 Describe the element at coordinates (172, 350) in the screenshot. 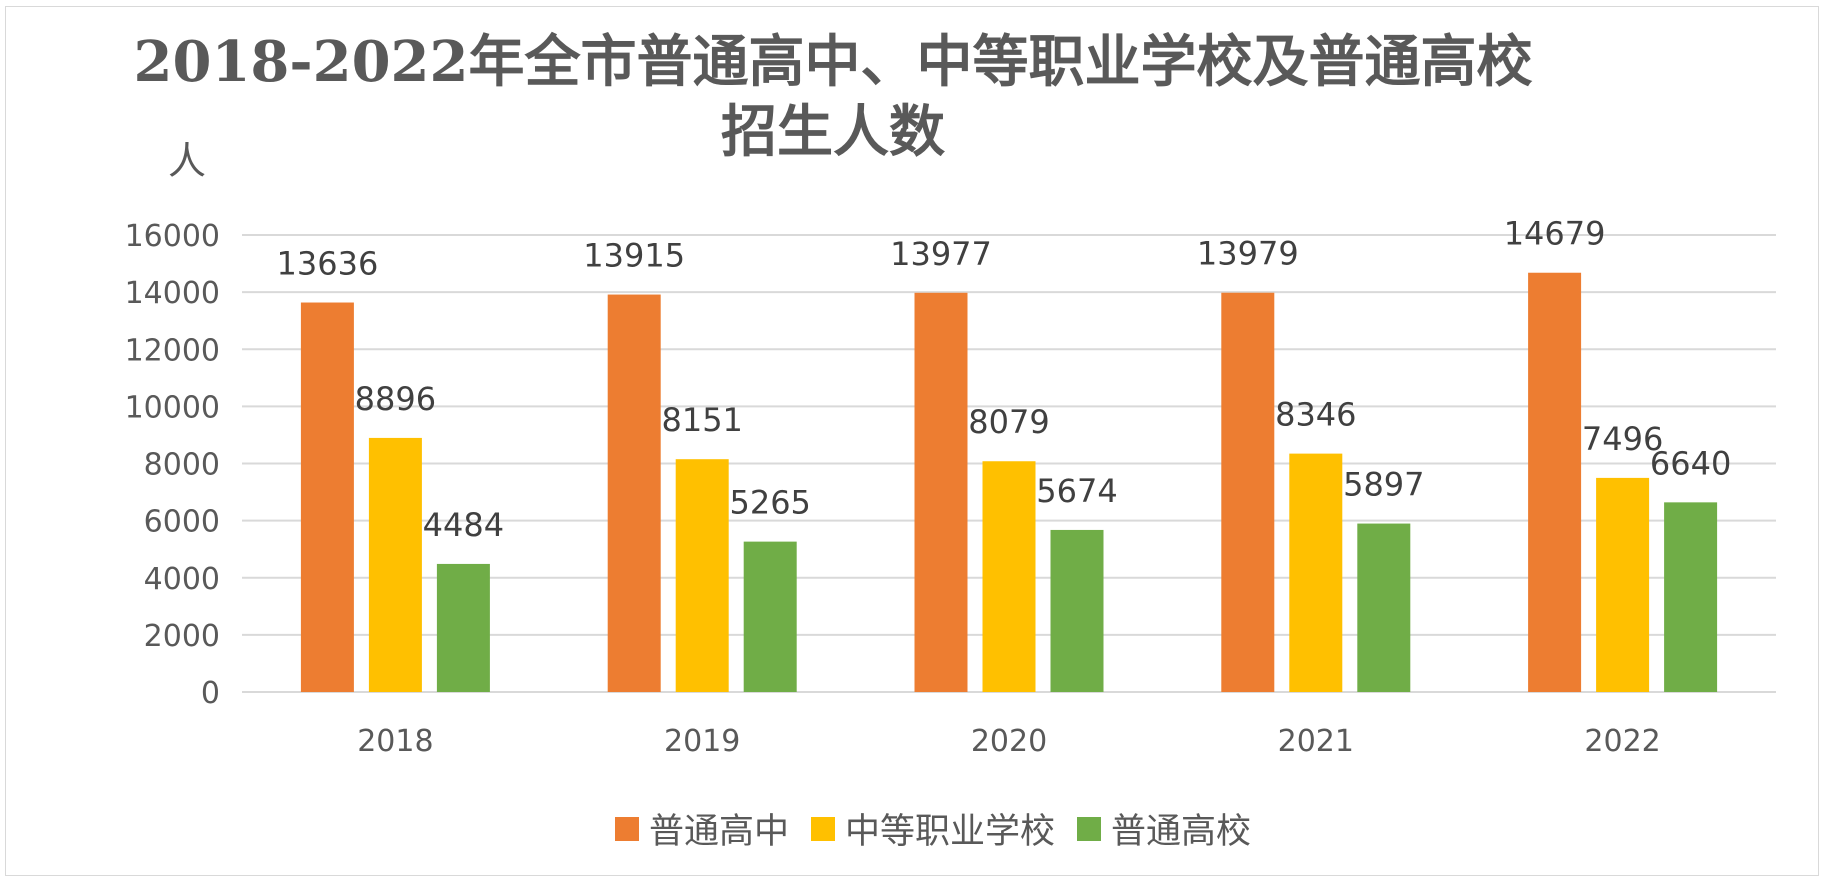

I see `y-tick-label: 12000` at that location.